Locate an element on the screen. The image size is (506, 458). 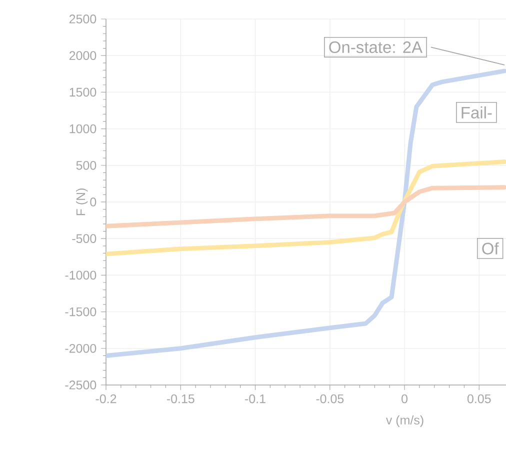
y-tick-label: 1500 is located at coordinates (83, 92).